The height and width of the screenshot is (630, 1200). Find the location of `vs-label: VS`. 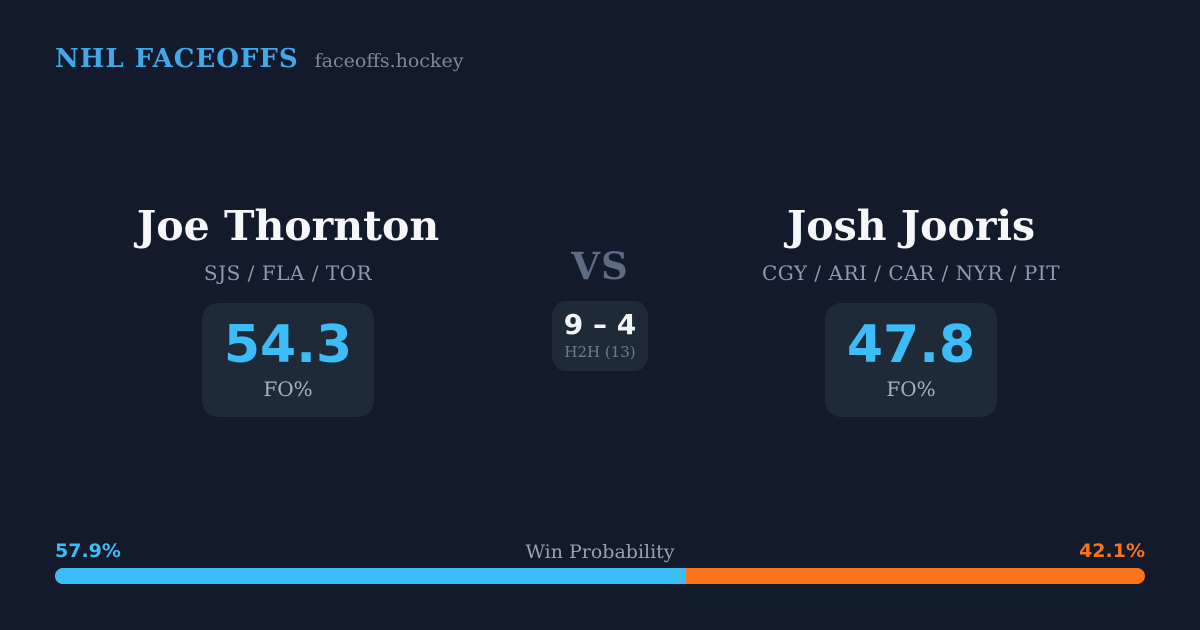

vs-label: VS is located at coordinates (600, 266).